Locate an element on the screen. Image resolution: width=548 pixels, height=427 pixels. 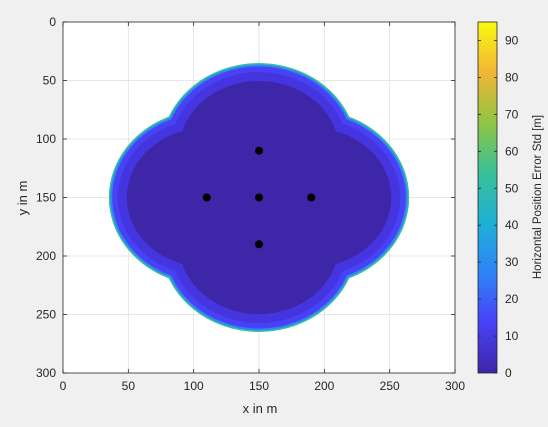
colorbar-tick-label: 90 is located at coordinates (512, 40).